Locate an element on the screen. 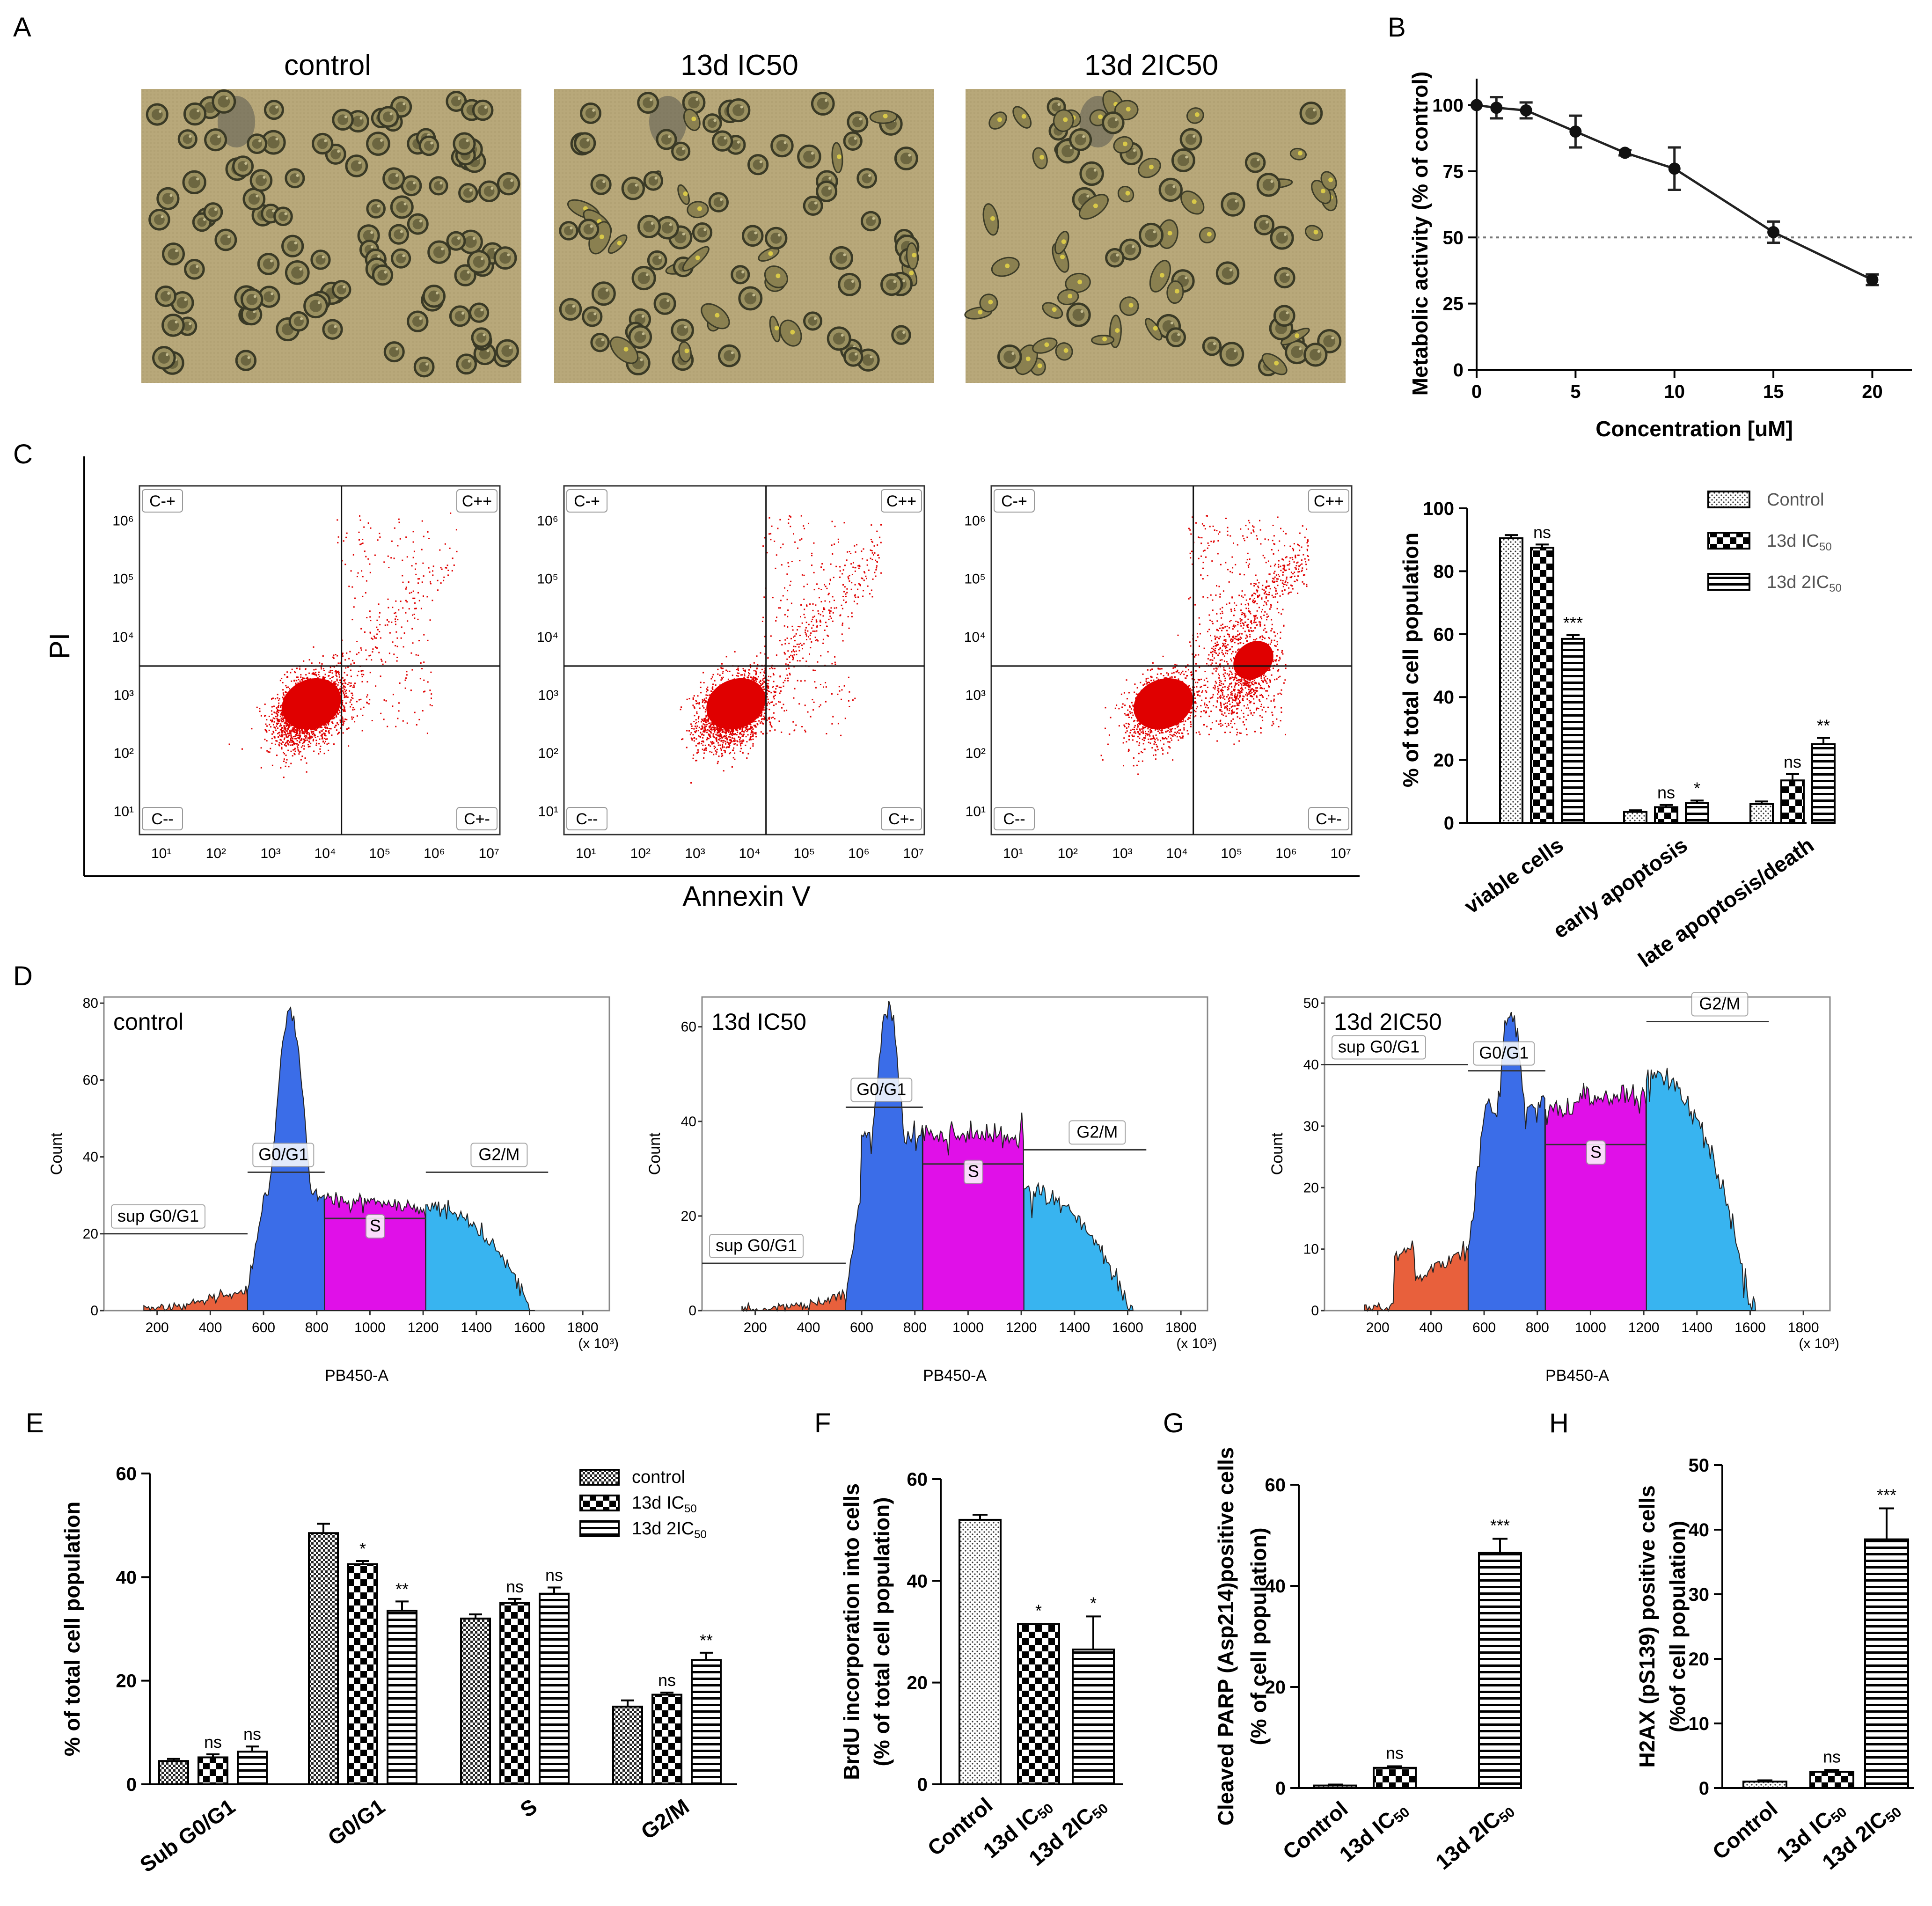 This screenshot has height=1906, width=1932. F-category-label: 13d 2IC50 is located at coordinates (1067, 1832).